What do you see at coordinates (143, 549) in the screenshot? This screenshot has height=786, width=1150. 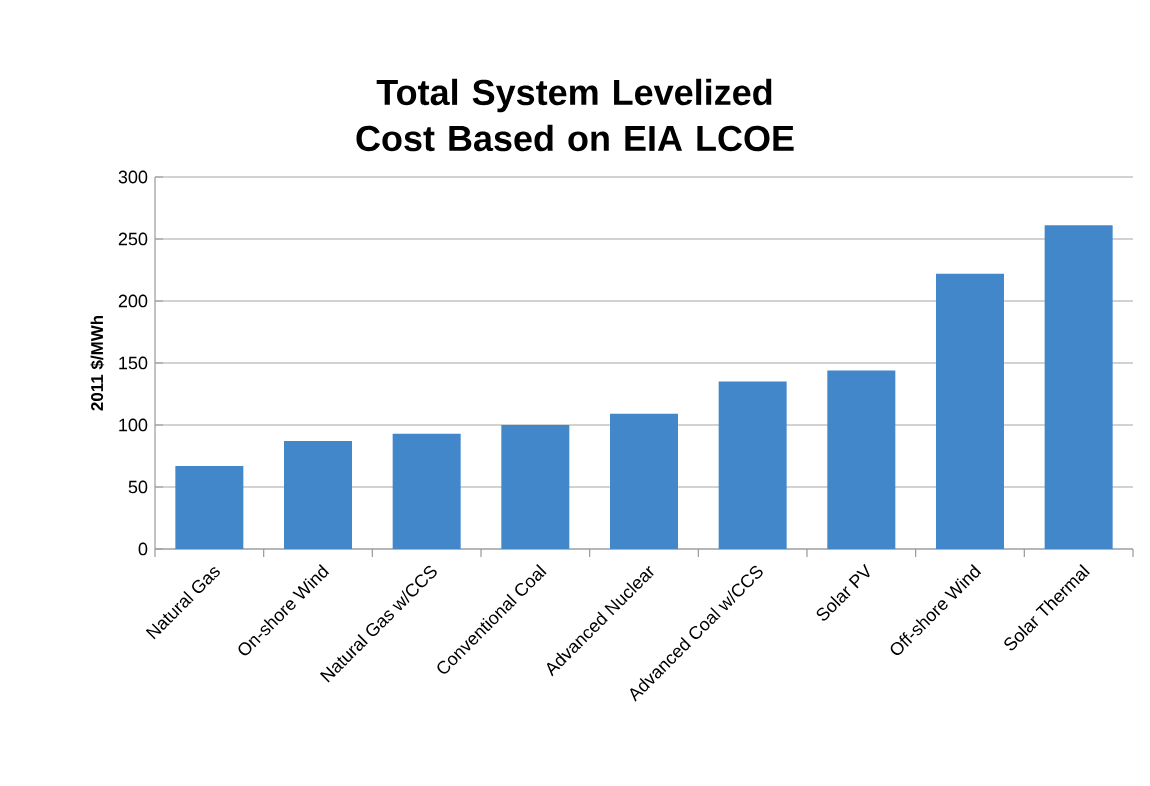 I see `y-tick-label: 0` at bounding box center [143, 549].